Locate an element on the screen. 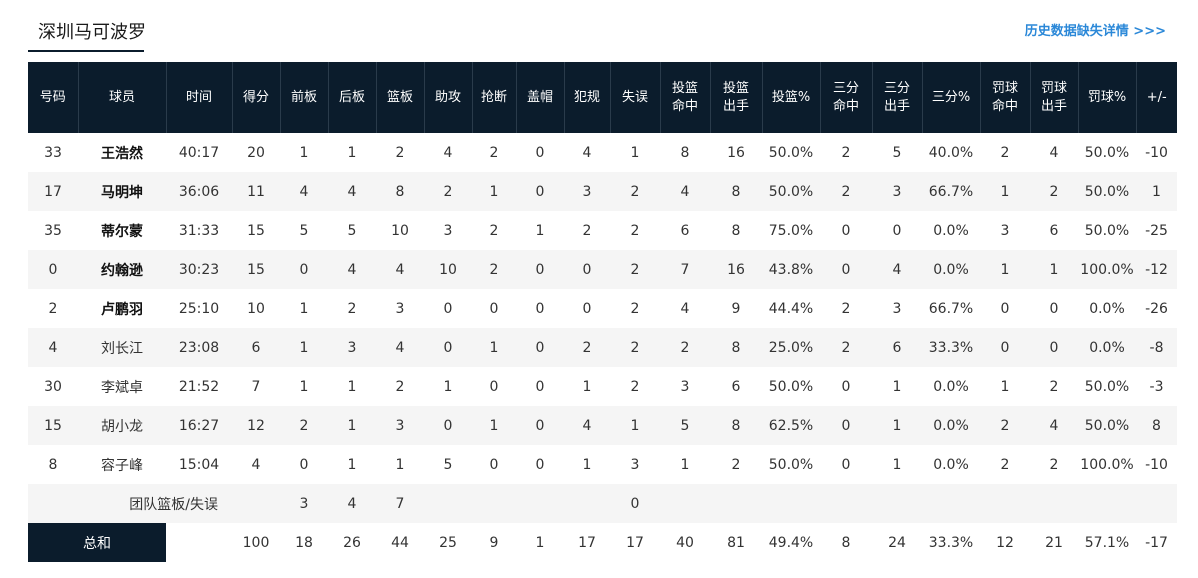 The height and width of the screenshot is (578, 1198). total-stat-cell: 40 is located at coordinates (685, 542).